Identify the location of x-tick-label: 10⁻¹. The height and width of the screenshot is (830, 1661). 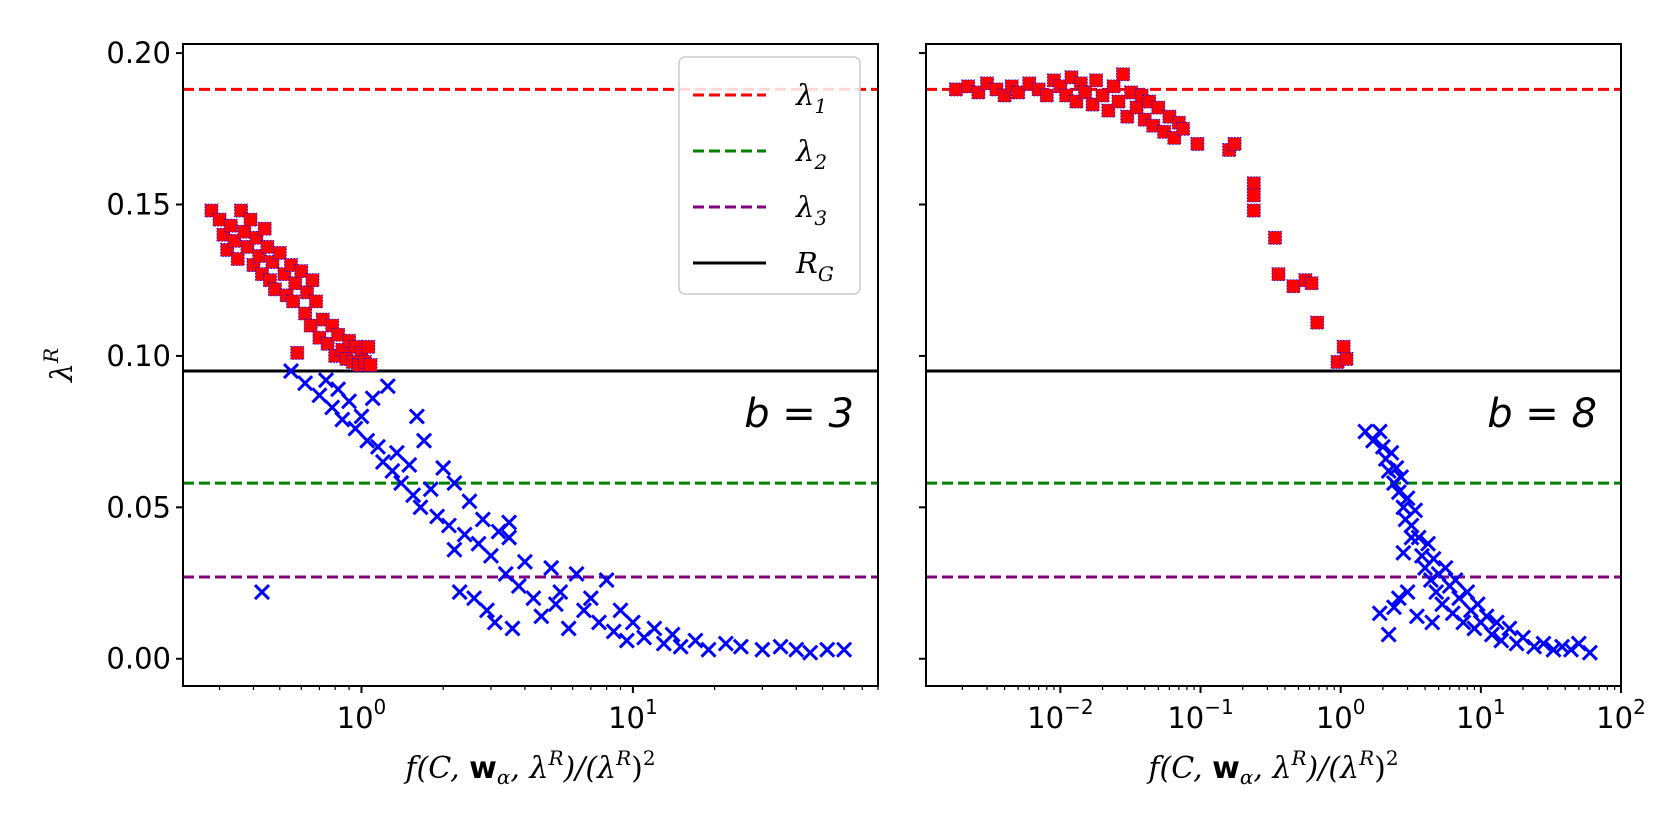
(1200, 715).